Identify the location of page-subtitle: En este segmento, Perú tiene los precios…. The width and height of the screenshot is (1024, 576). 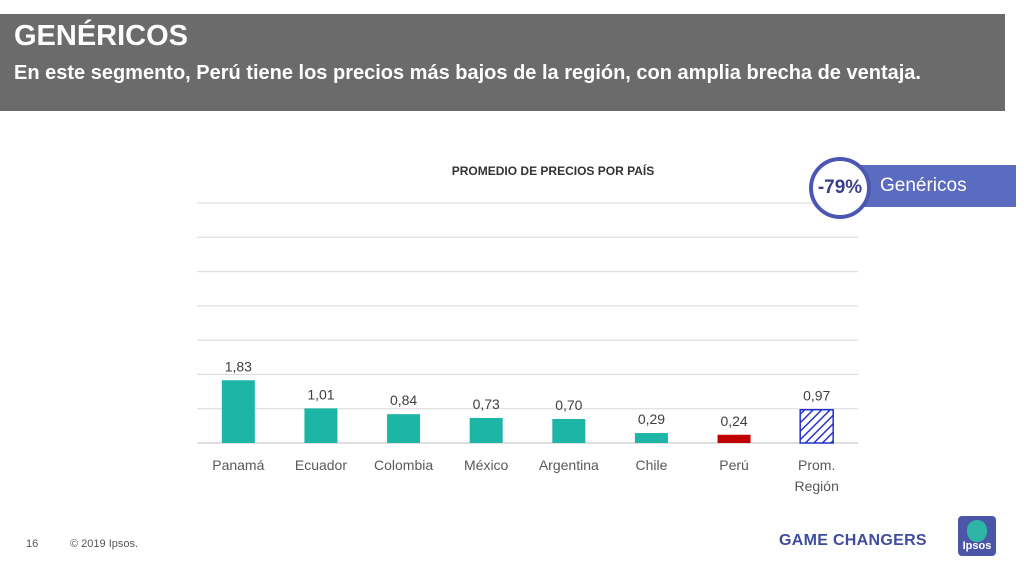
(467, 73).